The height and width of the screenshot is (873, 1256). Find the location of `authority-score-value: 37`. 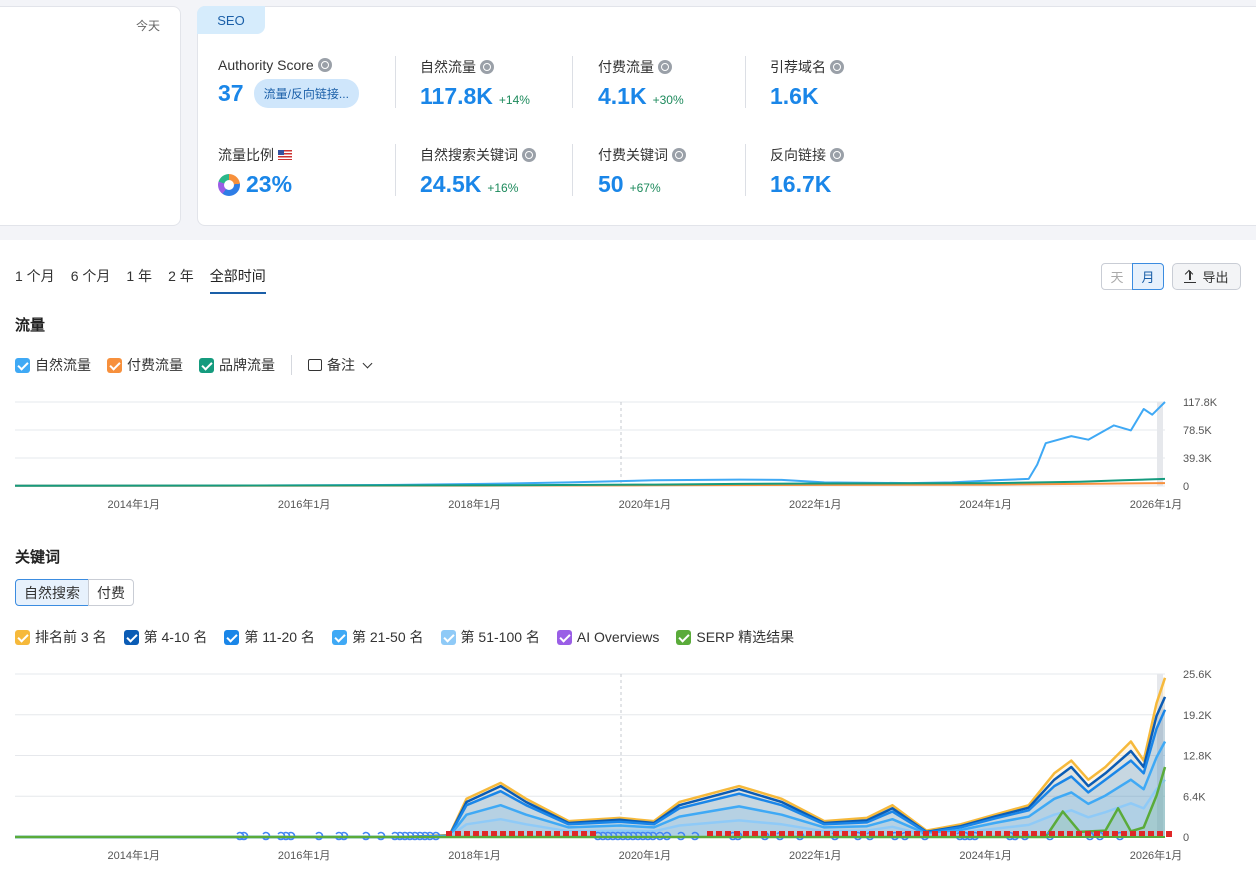

authority-score-value: 37 is located at coordinates (231, 93).